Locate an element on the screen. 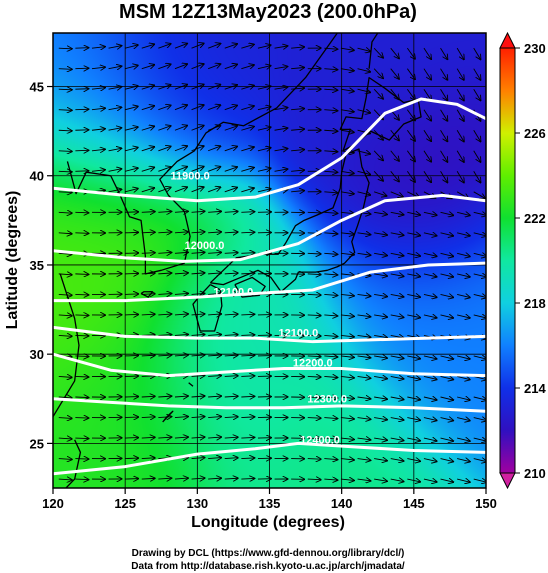 The image size is (548, 573). y-tick-label: 40 is located at coordinates (37, 176).